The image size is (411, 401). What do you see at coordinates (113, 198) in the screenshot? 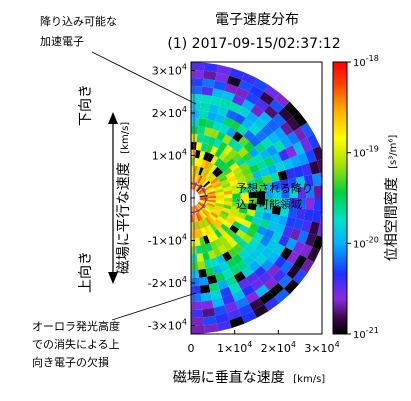
I see `direction-arrow` at bounding box center [113, 198].